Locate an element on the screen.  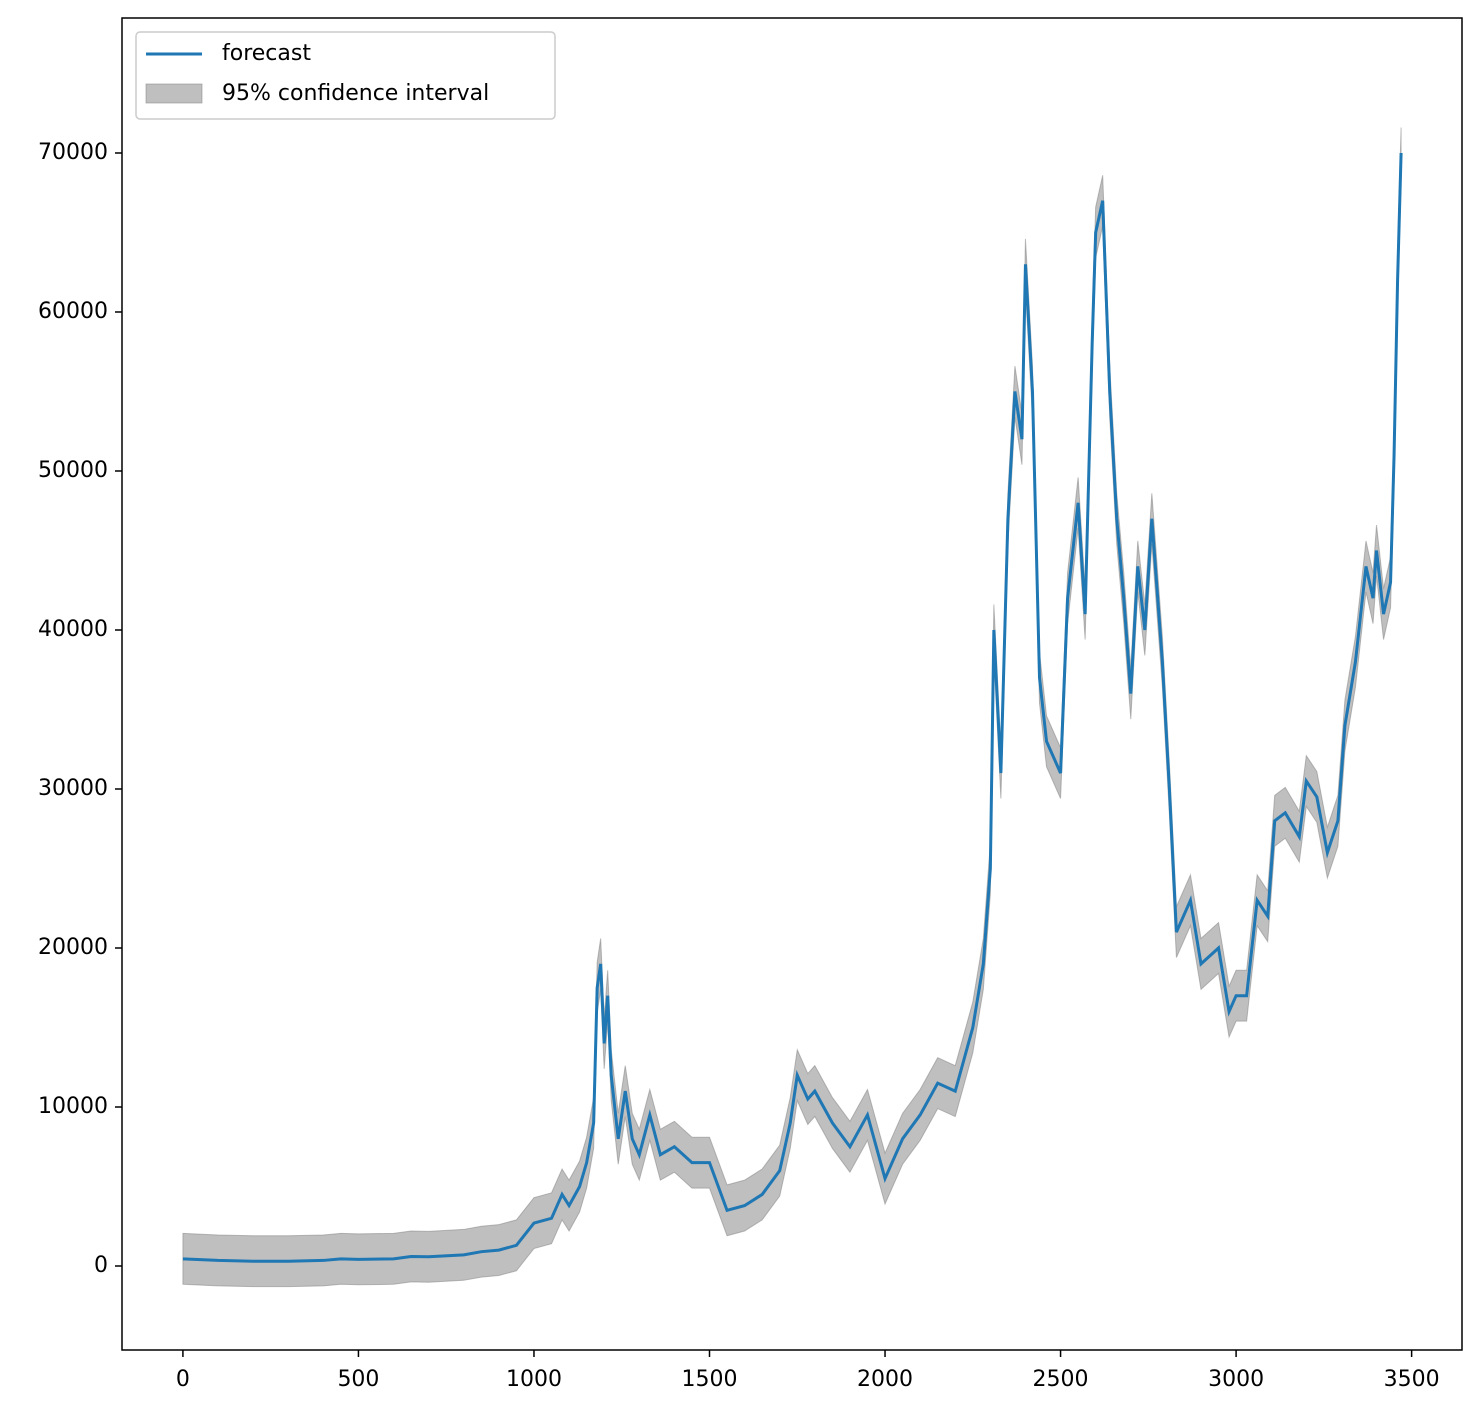
x-tick-label: 2500 is located at coordinates (1061, 1379).